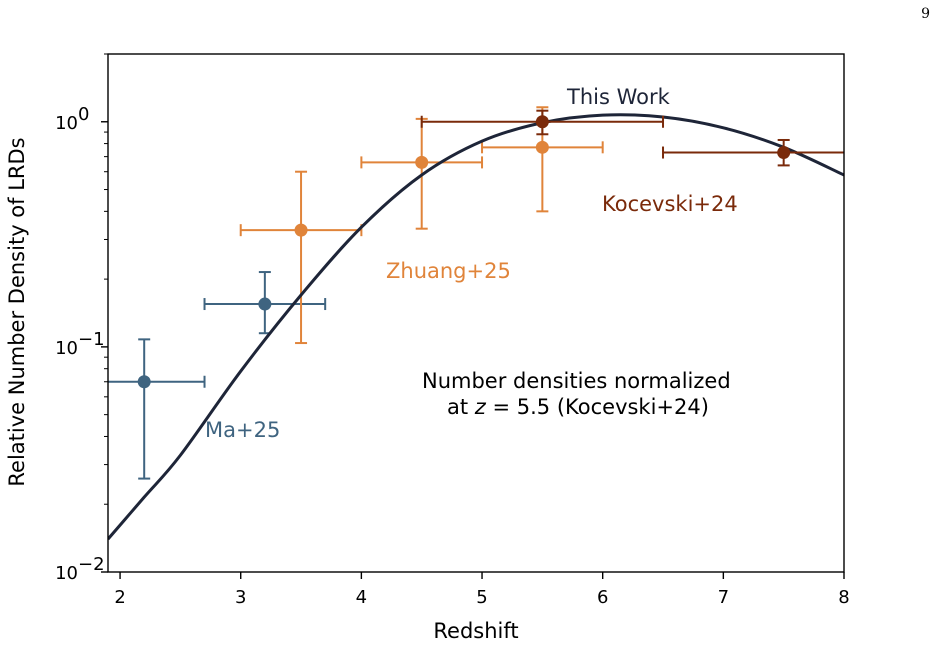  Describe the element at coordinates (576, 381) in the screenshot. I see `note-line-1: Number densities normalized` at that location.